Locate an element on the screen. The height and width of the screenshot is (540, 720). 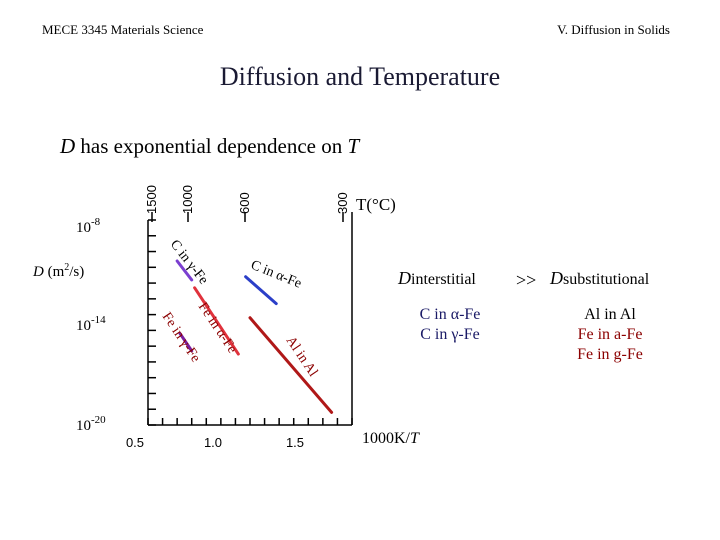
d-interstitial-symbol: D is located at coordinates (404, 278).